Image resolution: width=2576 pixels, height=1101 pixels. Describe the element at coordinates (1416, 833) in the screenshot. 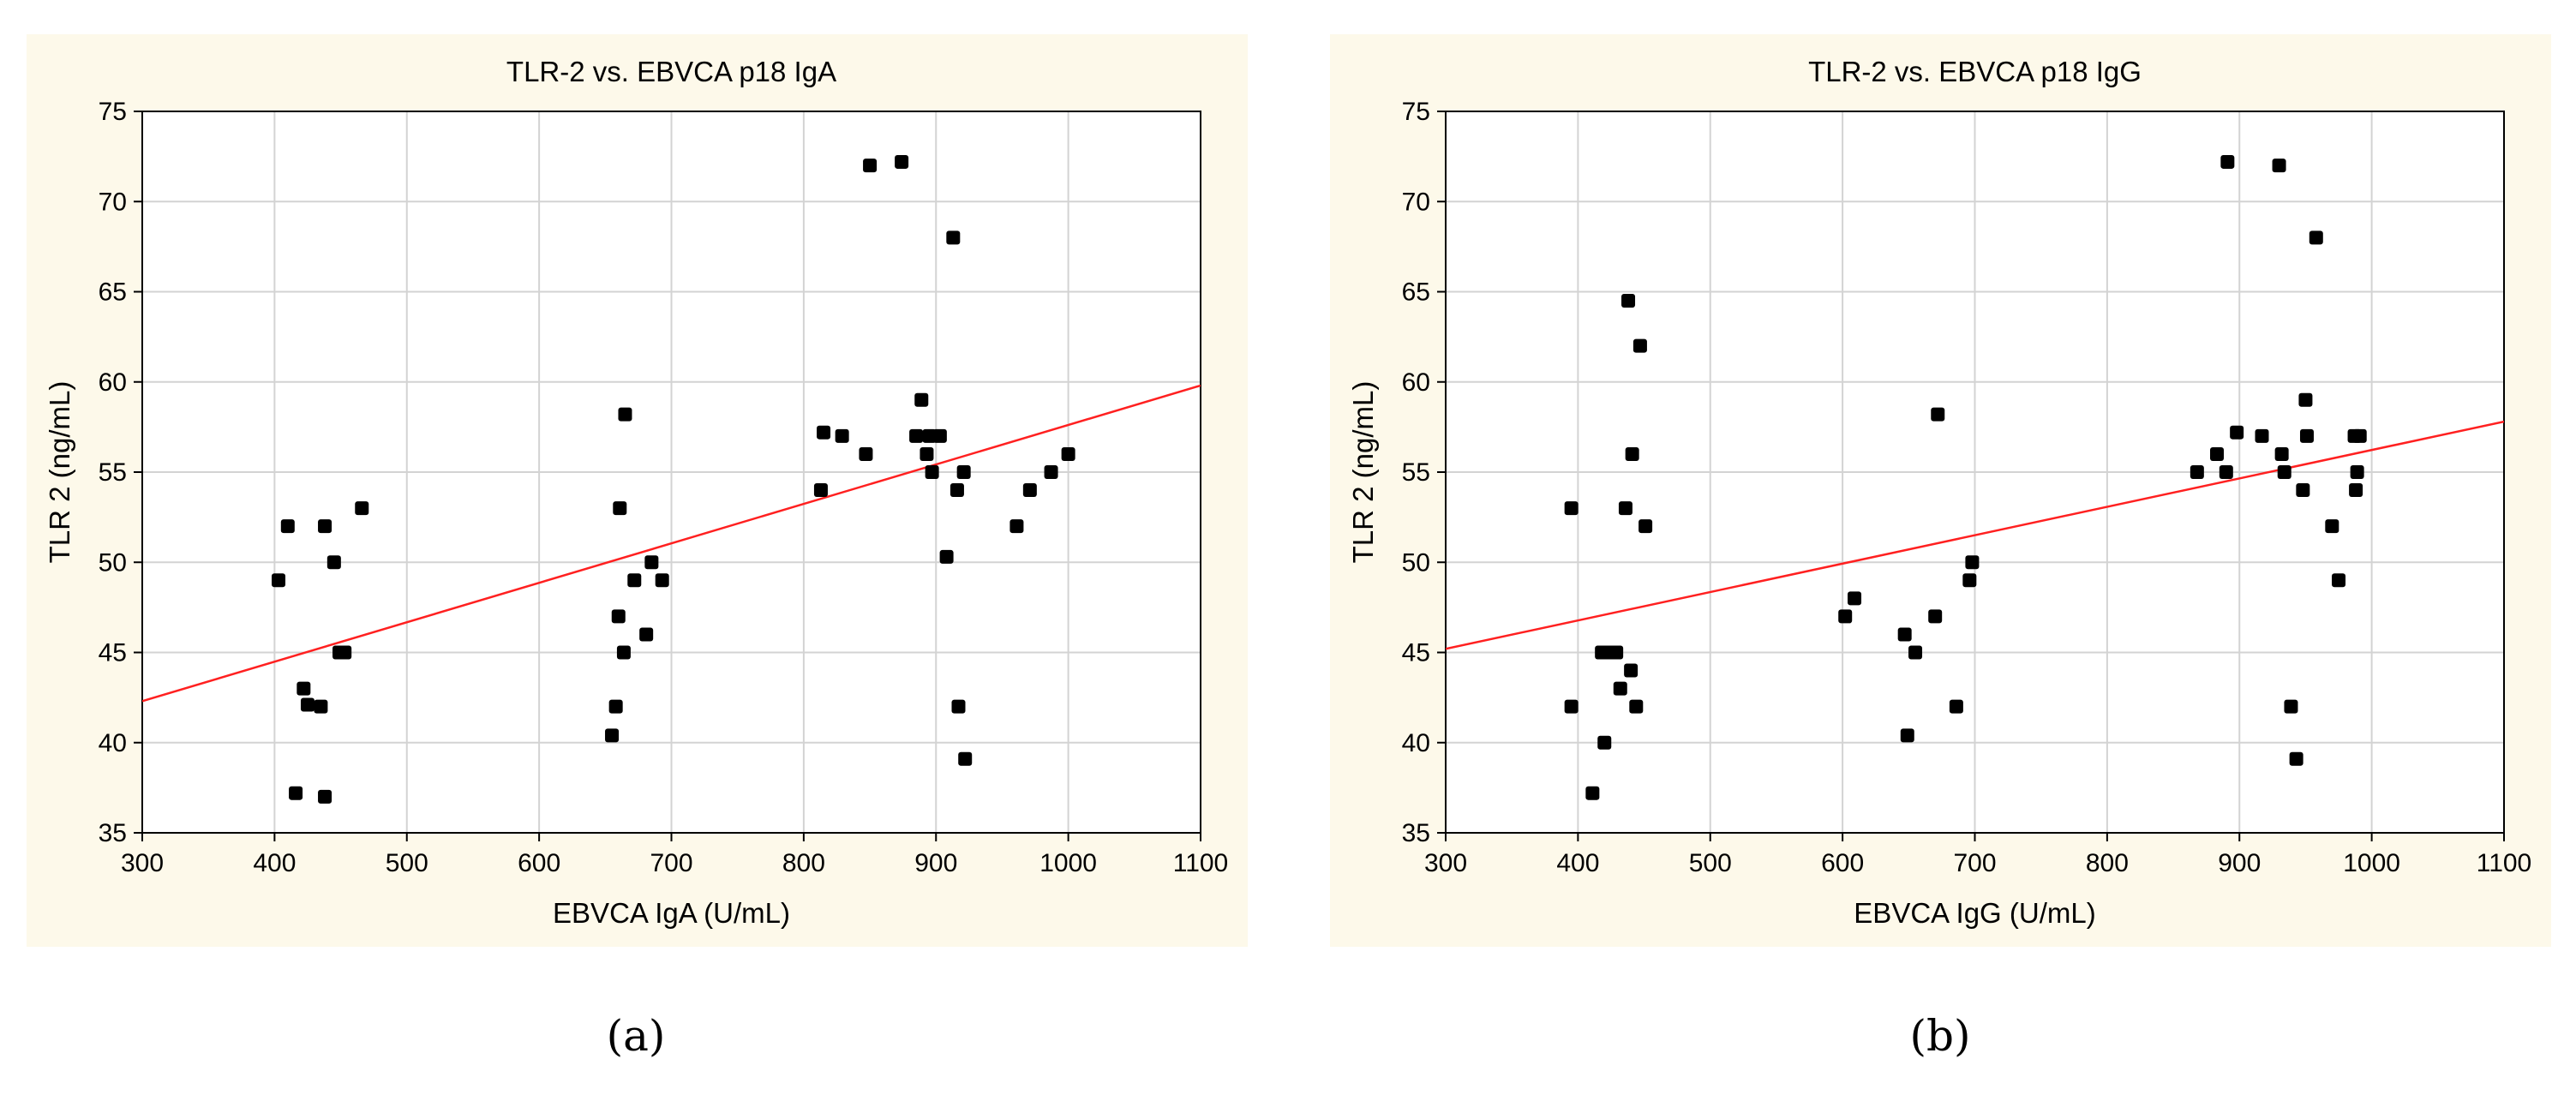

I see `y-tick-label: 35` at that location.